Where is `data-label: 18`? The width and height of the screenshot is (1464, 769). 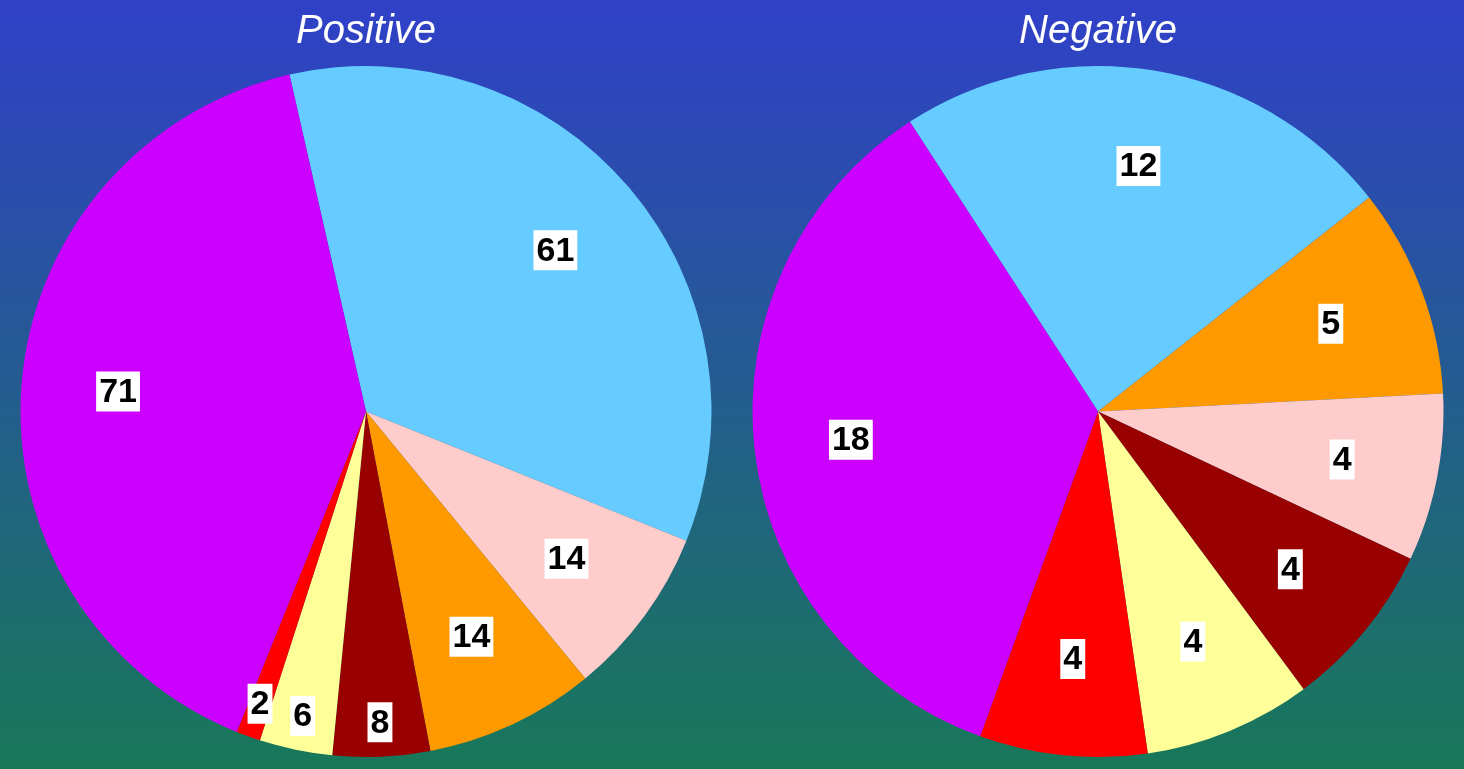 data-label: 18 is located at coordinates (850, 438).